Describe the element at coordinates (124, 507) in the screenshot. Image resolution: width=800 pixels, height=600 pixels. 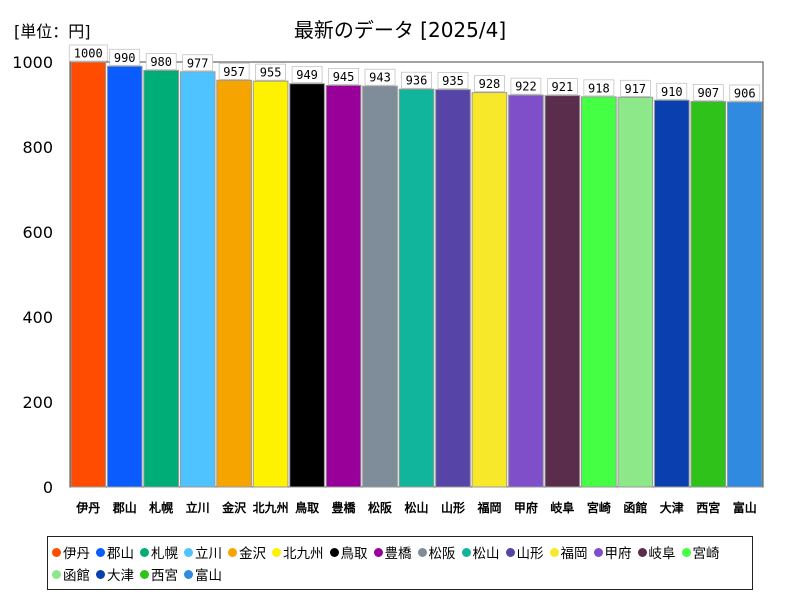
I see `x-tick-label: 郡山` at that location.